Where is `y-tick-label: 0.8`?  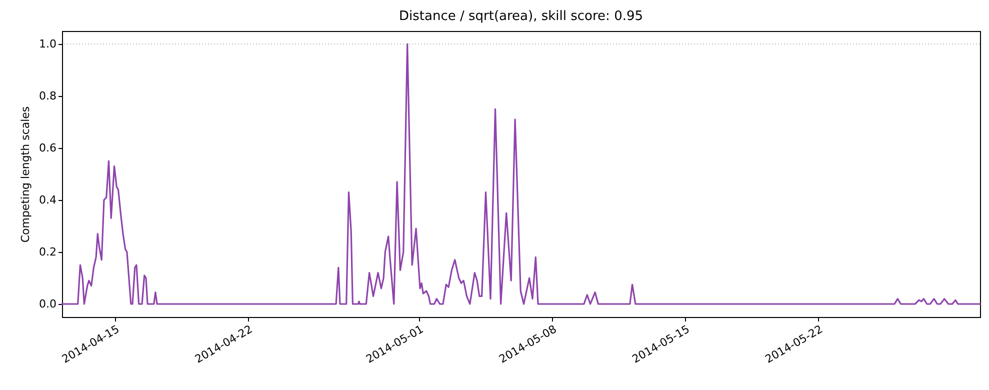 y-tick-label: 0.8 is located at coordinates (47, 96).